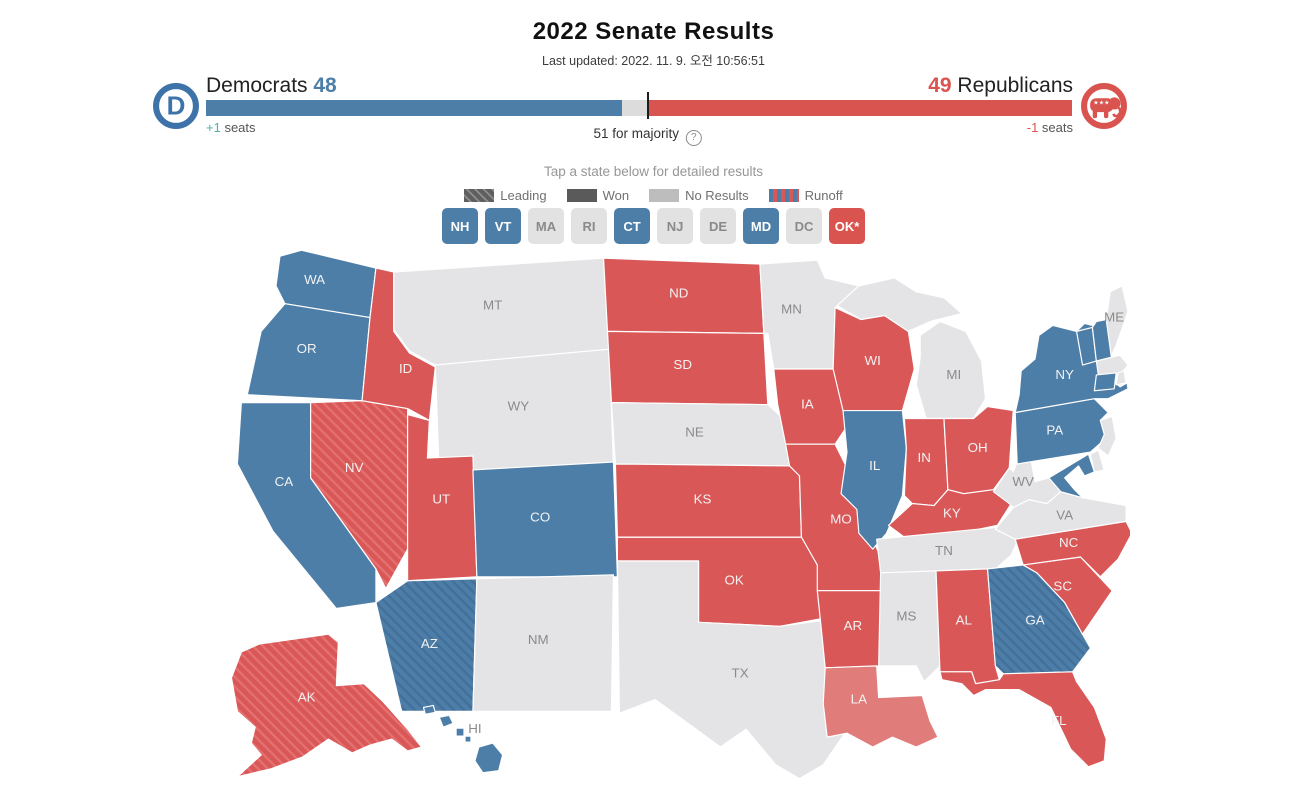 The width and height of the screenshot is (1307, 794). What do you see at coordinates (717, 195) in the screenshot?
I see `legend-label: No Results` at bounding box center [717, 195].